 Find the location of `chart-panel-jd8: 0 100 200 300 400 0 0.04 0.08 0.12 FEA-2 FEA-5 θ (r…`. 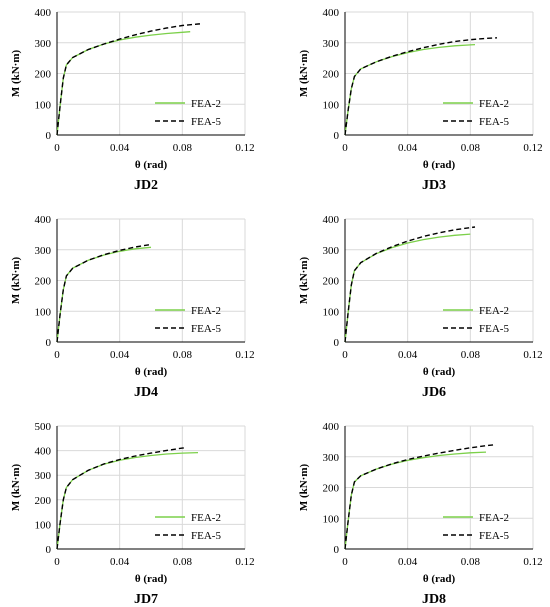

chart-panel-jd8: 0 100 200 300 400 0 0.04 0.08 0.12 FEA-2 FEA-5 θ (r… is located at coordinates (420, 514).